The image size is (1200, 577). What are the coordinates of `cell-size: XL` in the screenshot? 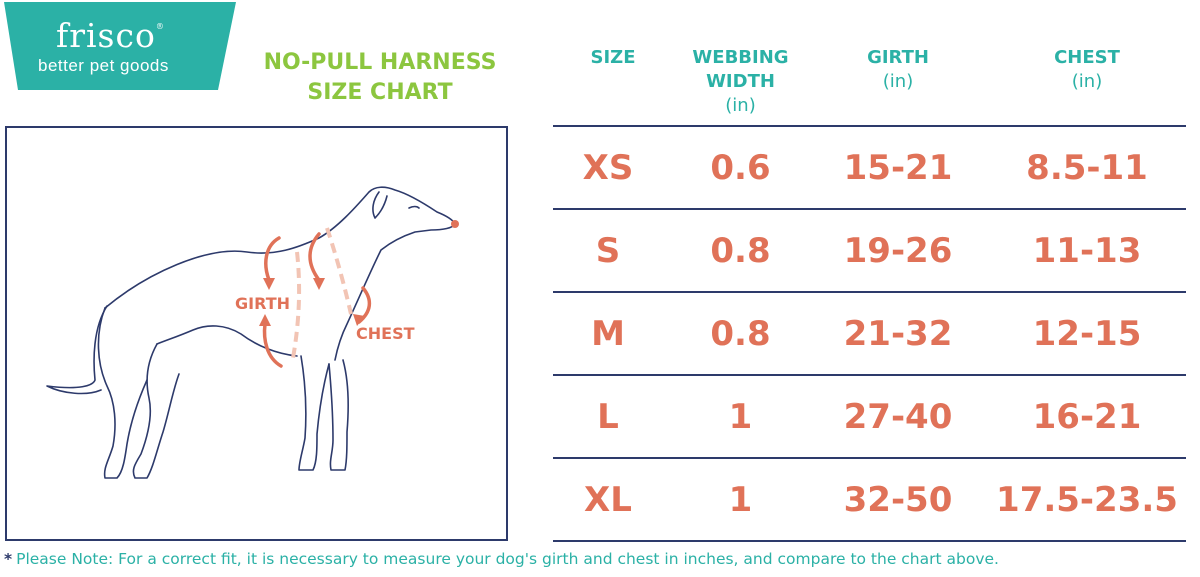 It's located at (608, 500).